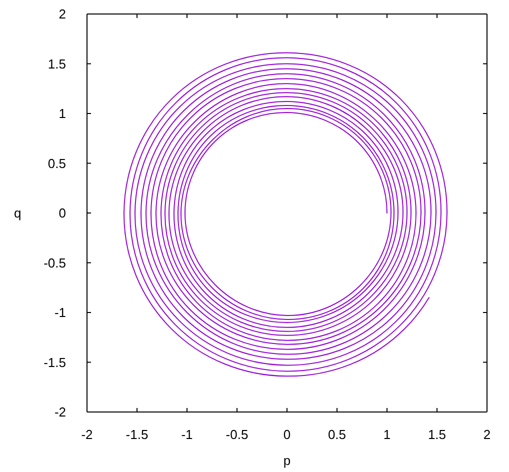  I want to click on x-tick-label: 2, so click(487, 434).